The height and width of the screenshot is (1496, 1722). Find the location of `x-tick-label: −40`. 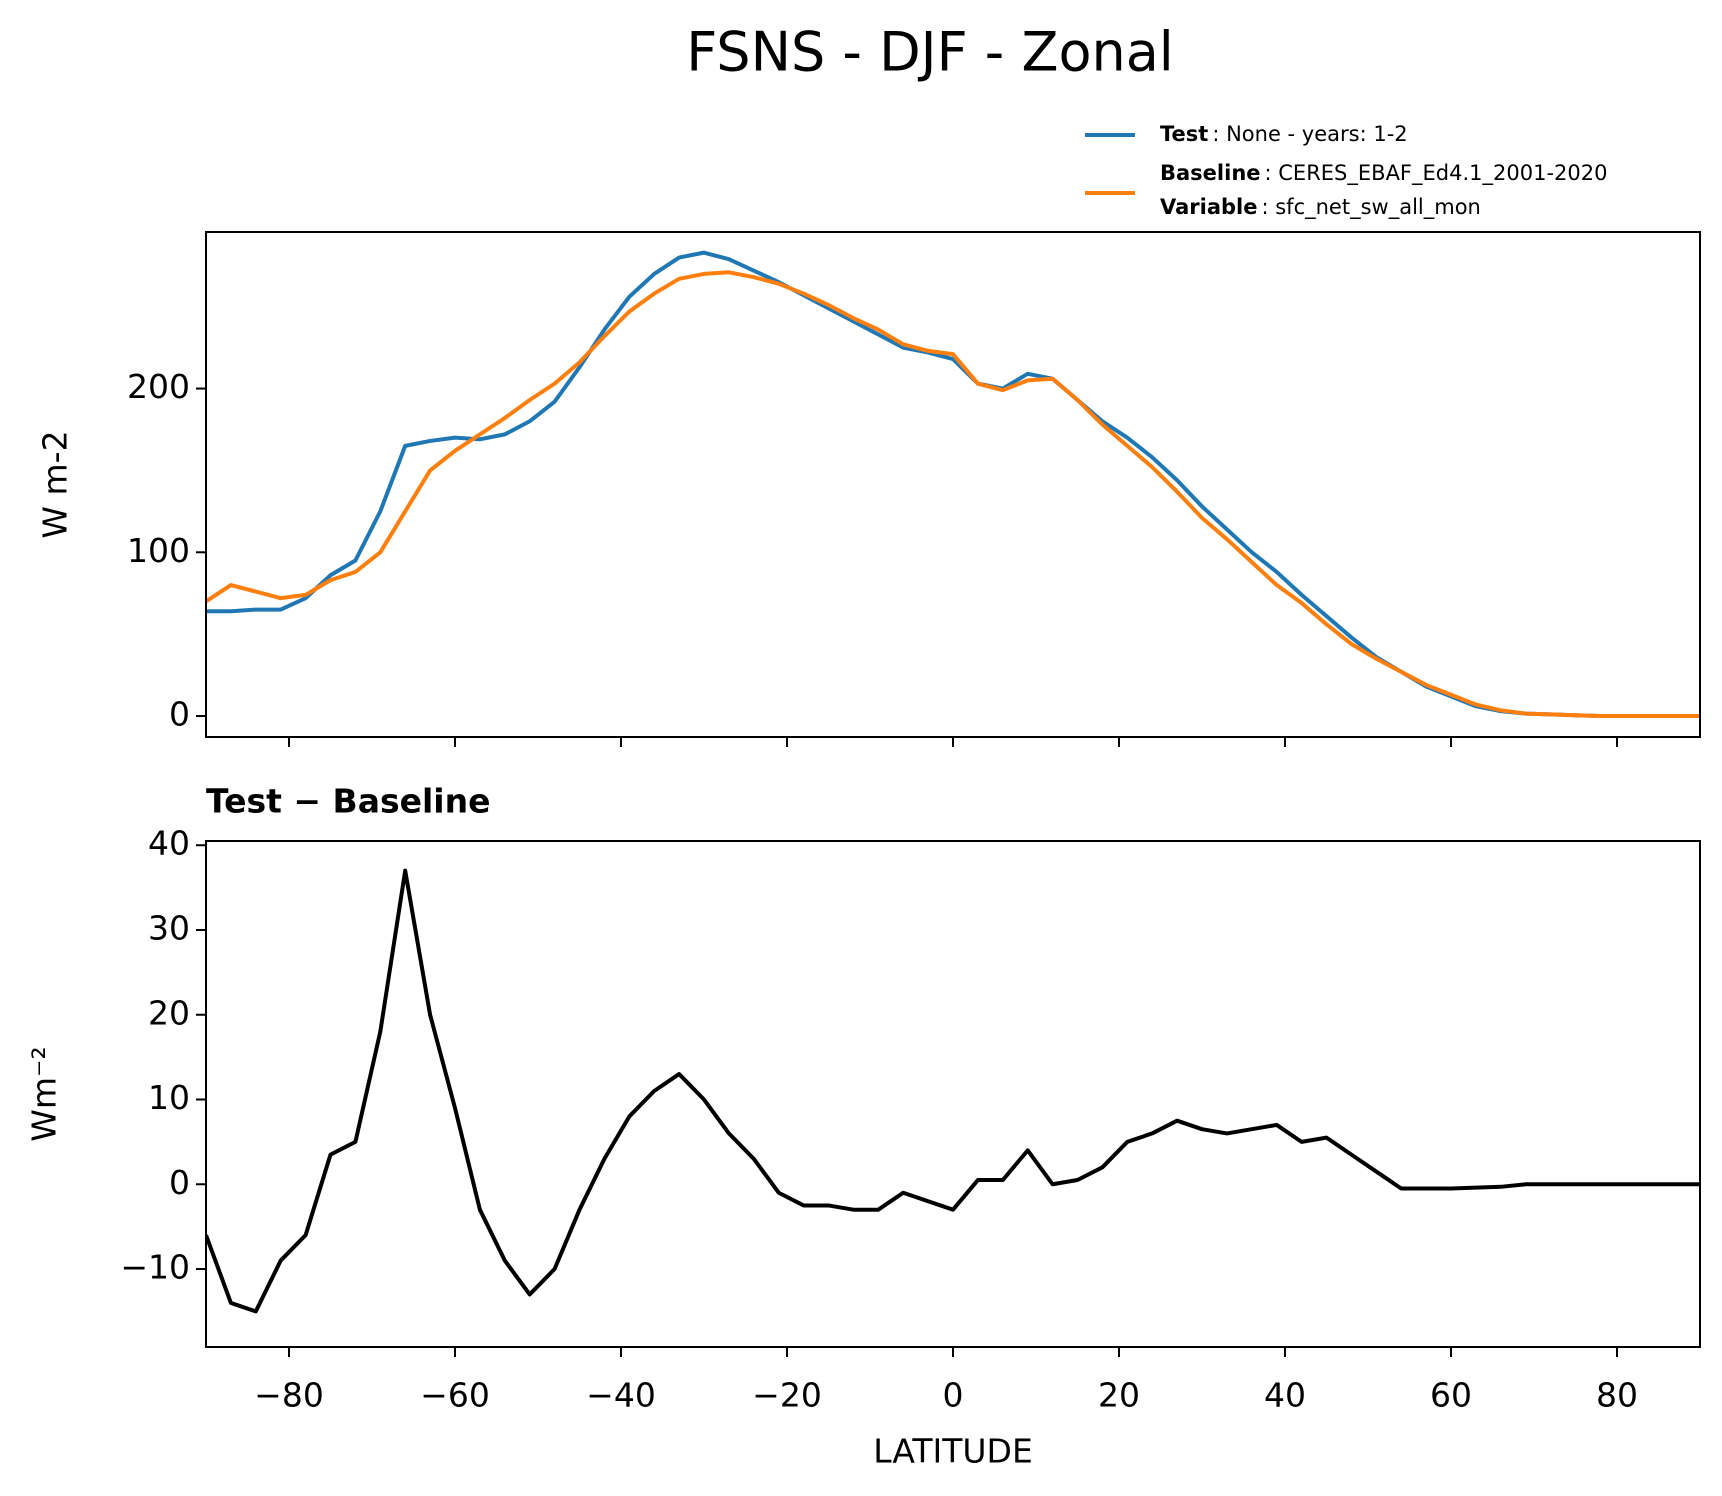

x-tick-label: −40 is located at coordinates (621, 1395).